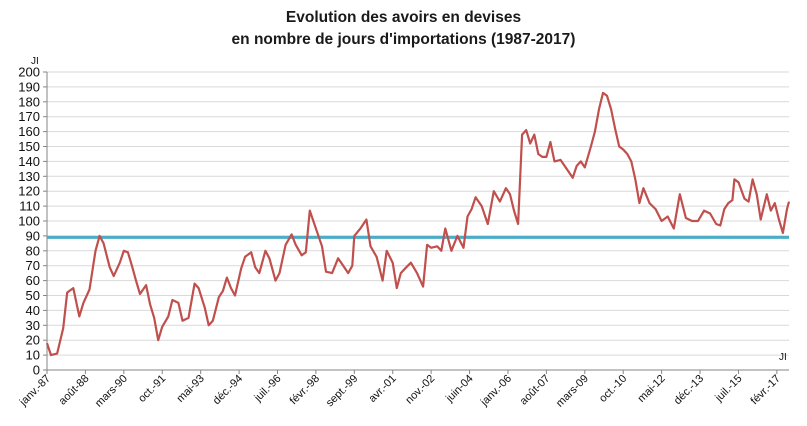 The image size is (807, 426). What do you see at coordinates (29, 86) in the screenshot?
I see `y-tick-label: 190` at bounding box center [29, 86].